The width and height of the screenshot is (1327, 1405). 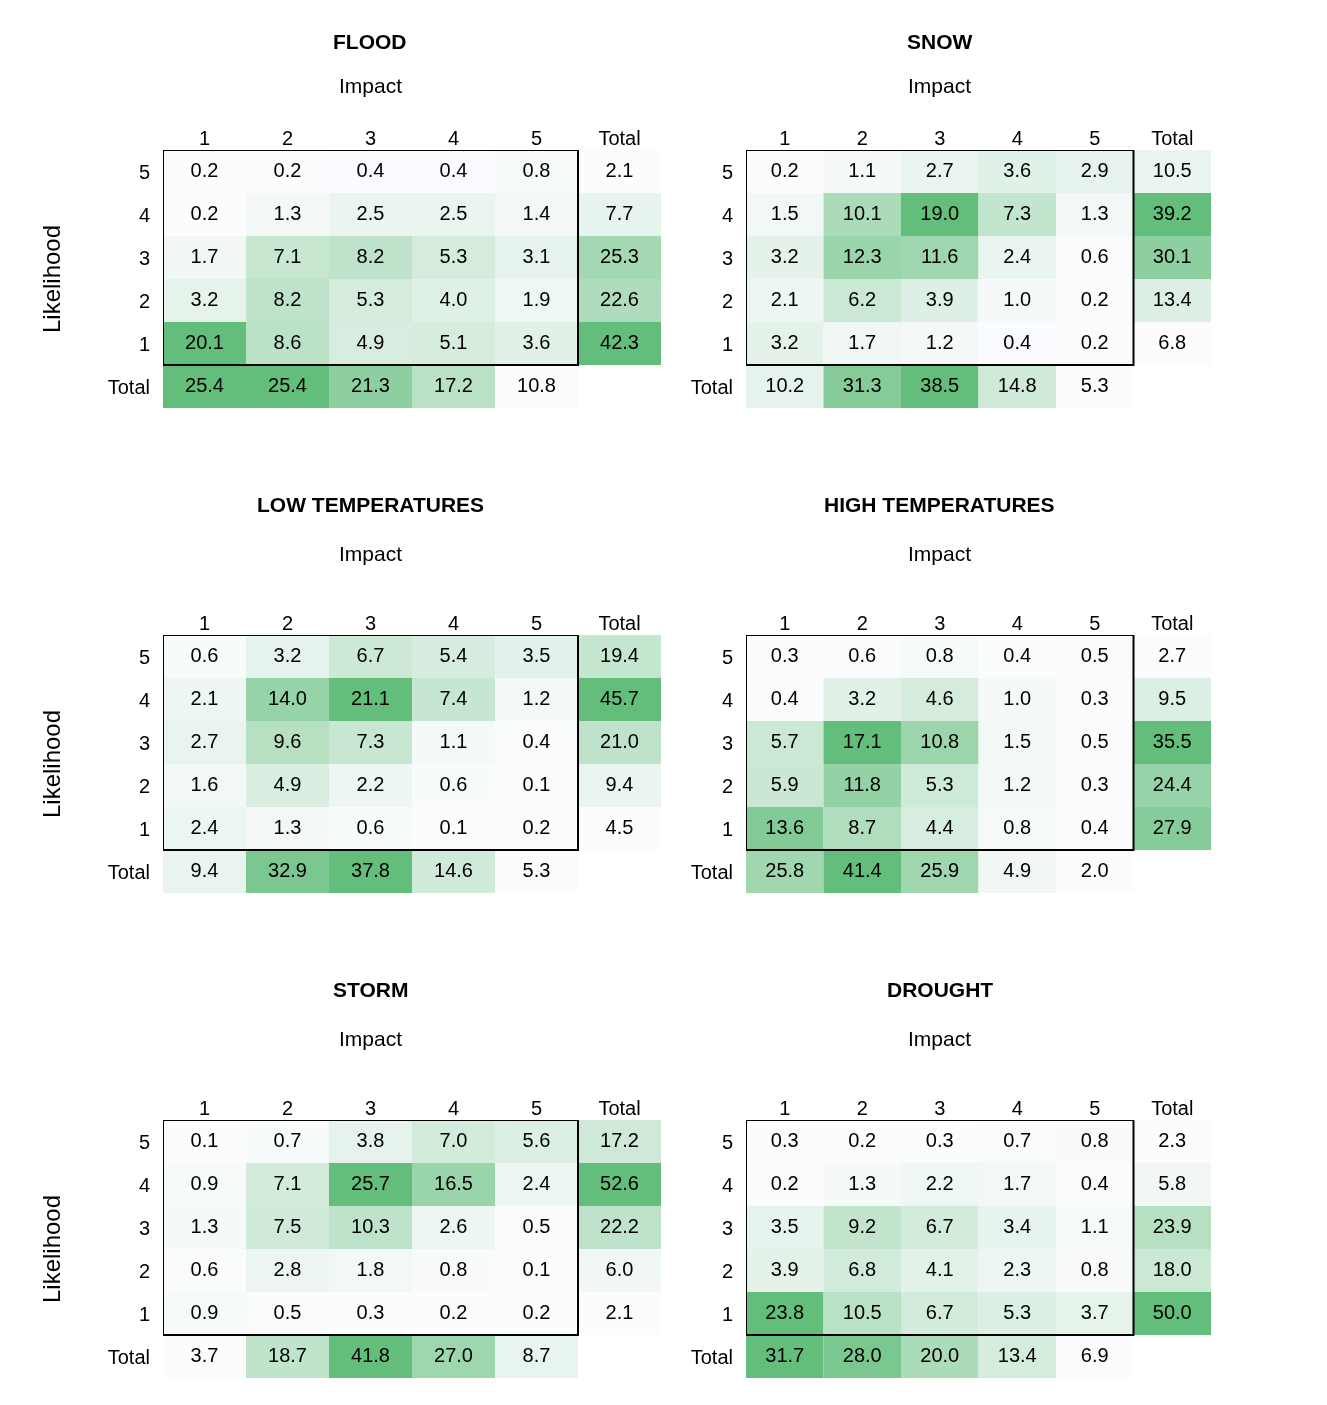 I want to click on data-label: 10.5, so click(x=1172, y=169).